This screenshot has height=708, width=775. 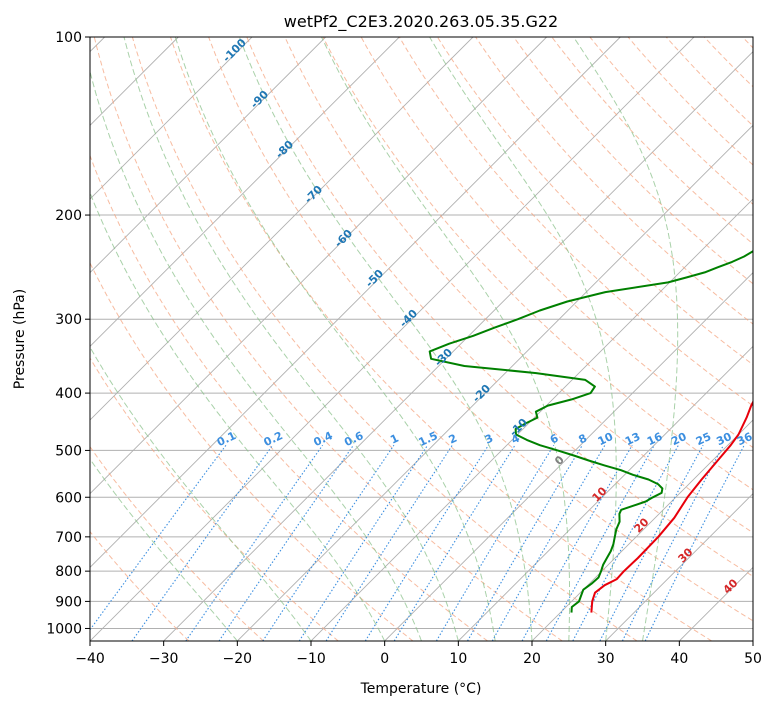 I want to click on mixing-ratio-label: 10, so click(x=606, y=439).